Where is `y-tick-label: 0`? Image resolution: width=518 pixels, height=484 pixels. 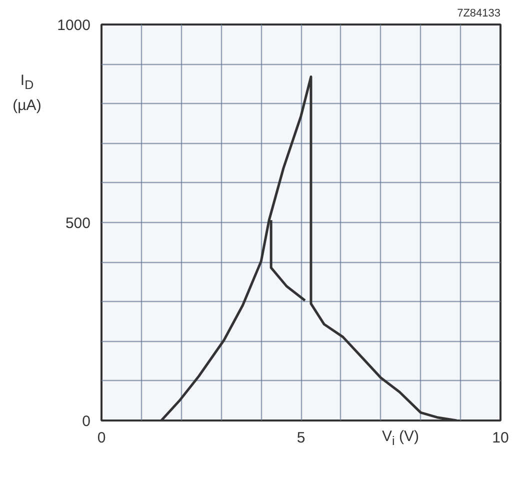
y-tick-label: 0 is located at coordinates (86, 421).